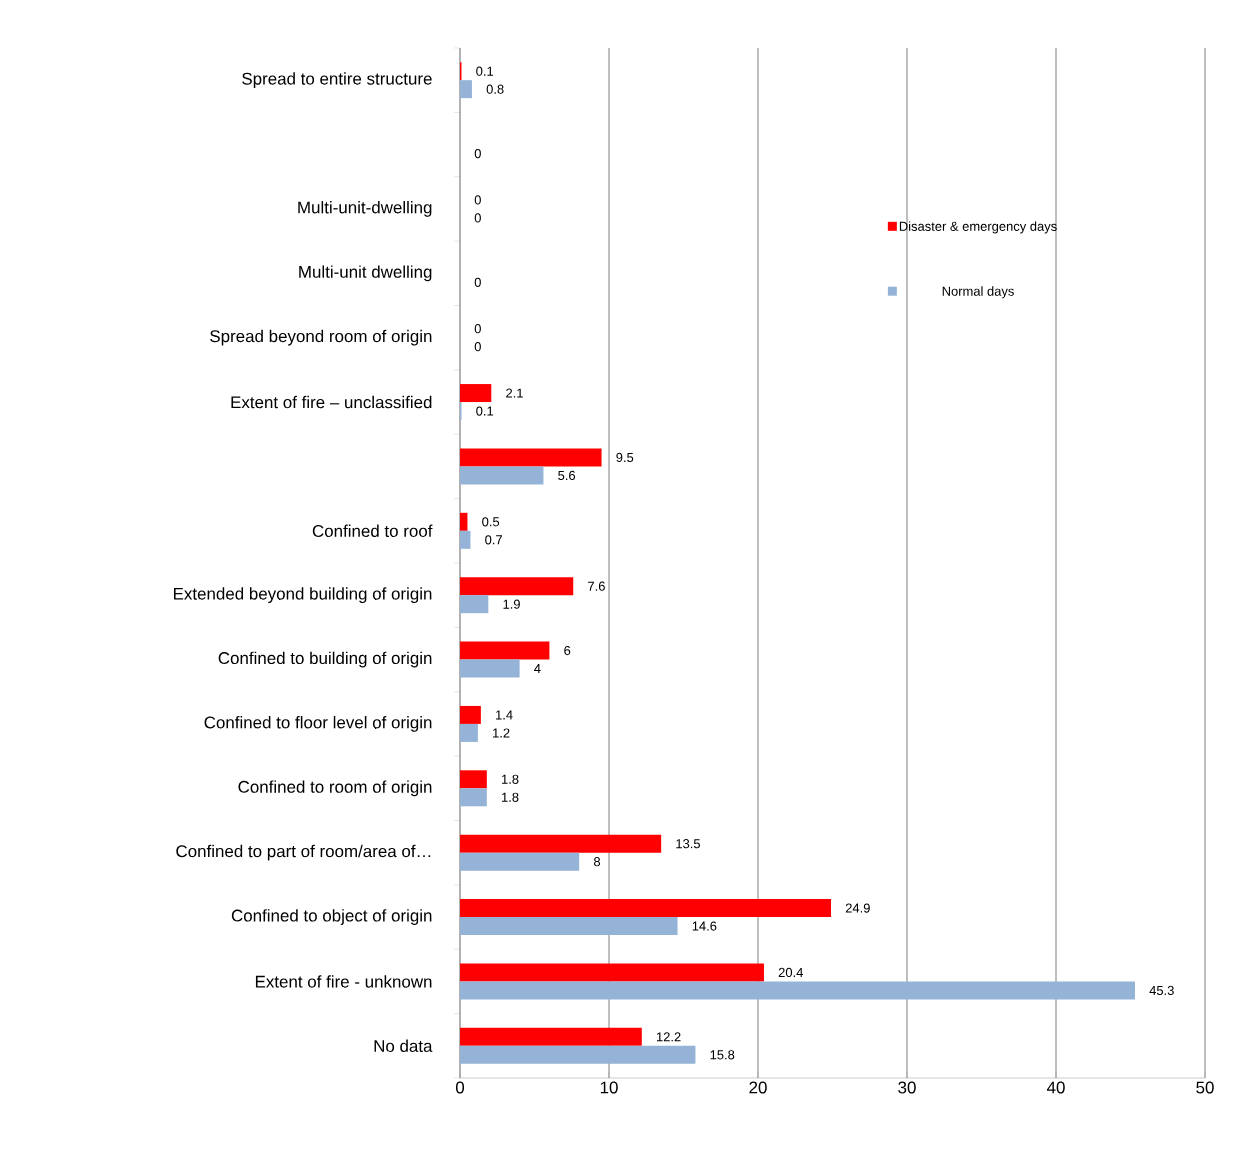 Image resolution: width=1252 pixels, height=1158 pixels. What do you see at coordinates (758, 1087) in the screenshot?
I see `x-tick-label: 20` at bounding box center [758, 1087].